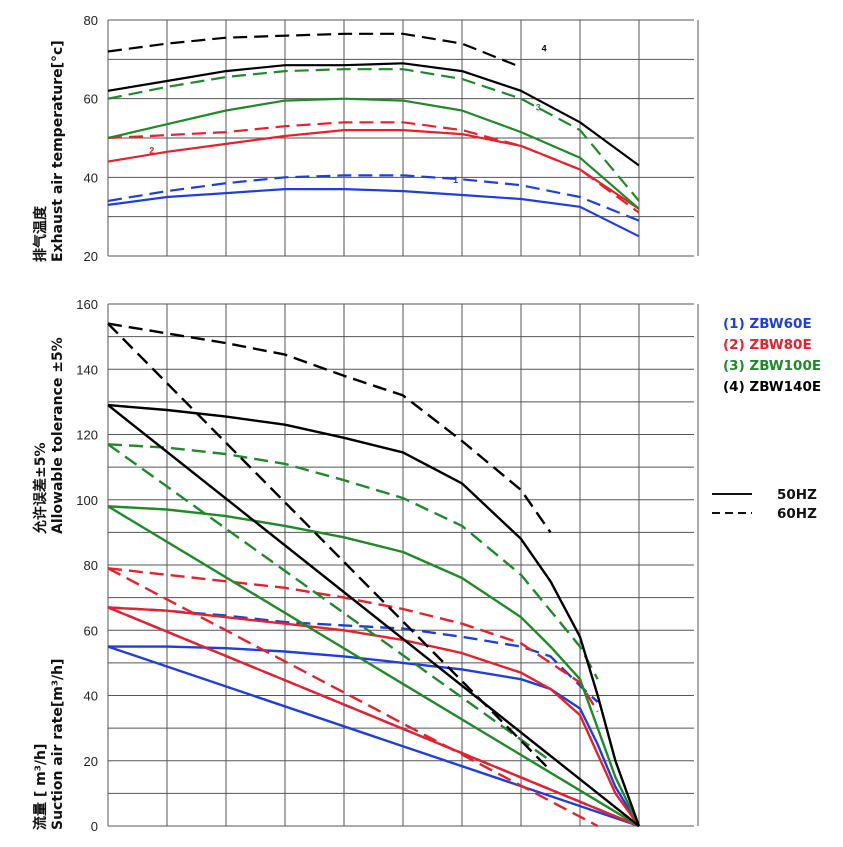  What do you see at coordinates (87, 435) in the screenshot?
I see `y-tick-label: 120` at bounding box center [87, 435].